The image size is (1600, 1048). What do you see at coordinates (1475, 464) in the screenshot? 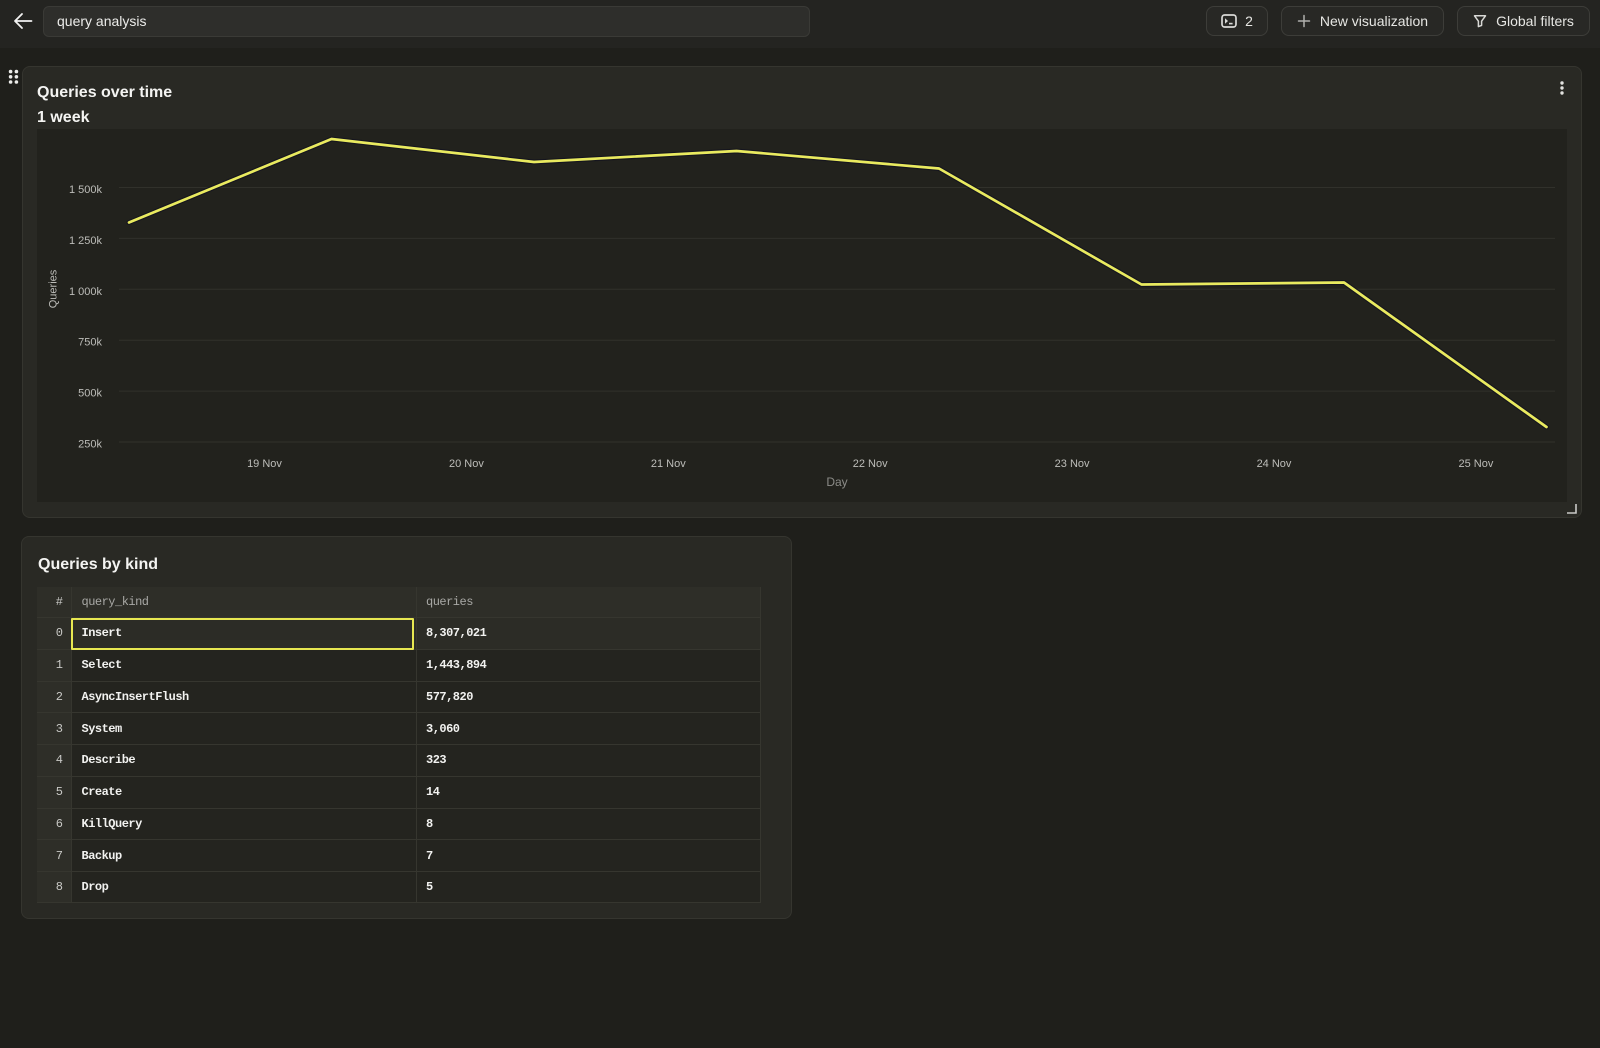
I see `svg-text: 25 Nov` at bounding box center [1475, 464].